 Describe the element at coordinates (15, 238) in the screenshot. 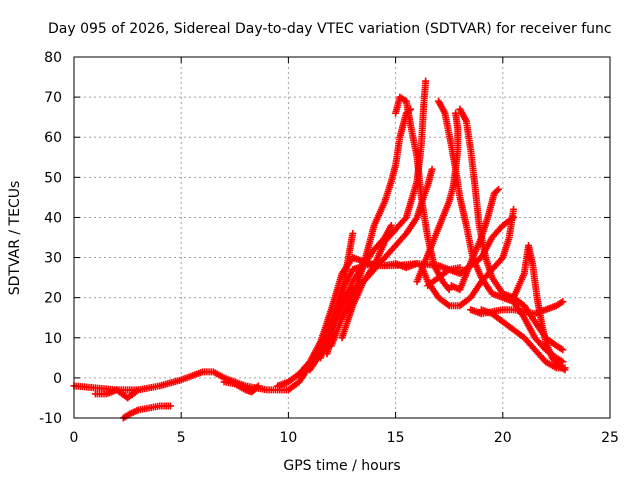

I see `y-axis-label: SDTVAR / TECUs` at that location.